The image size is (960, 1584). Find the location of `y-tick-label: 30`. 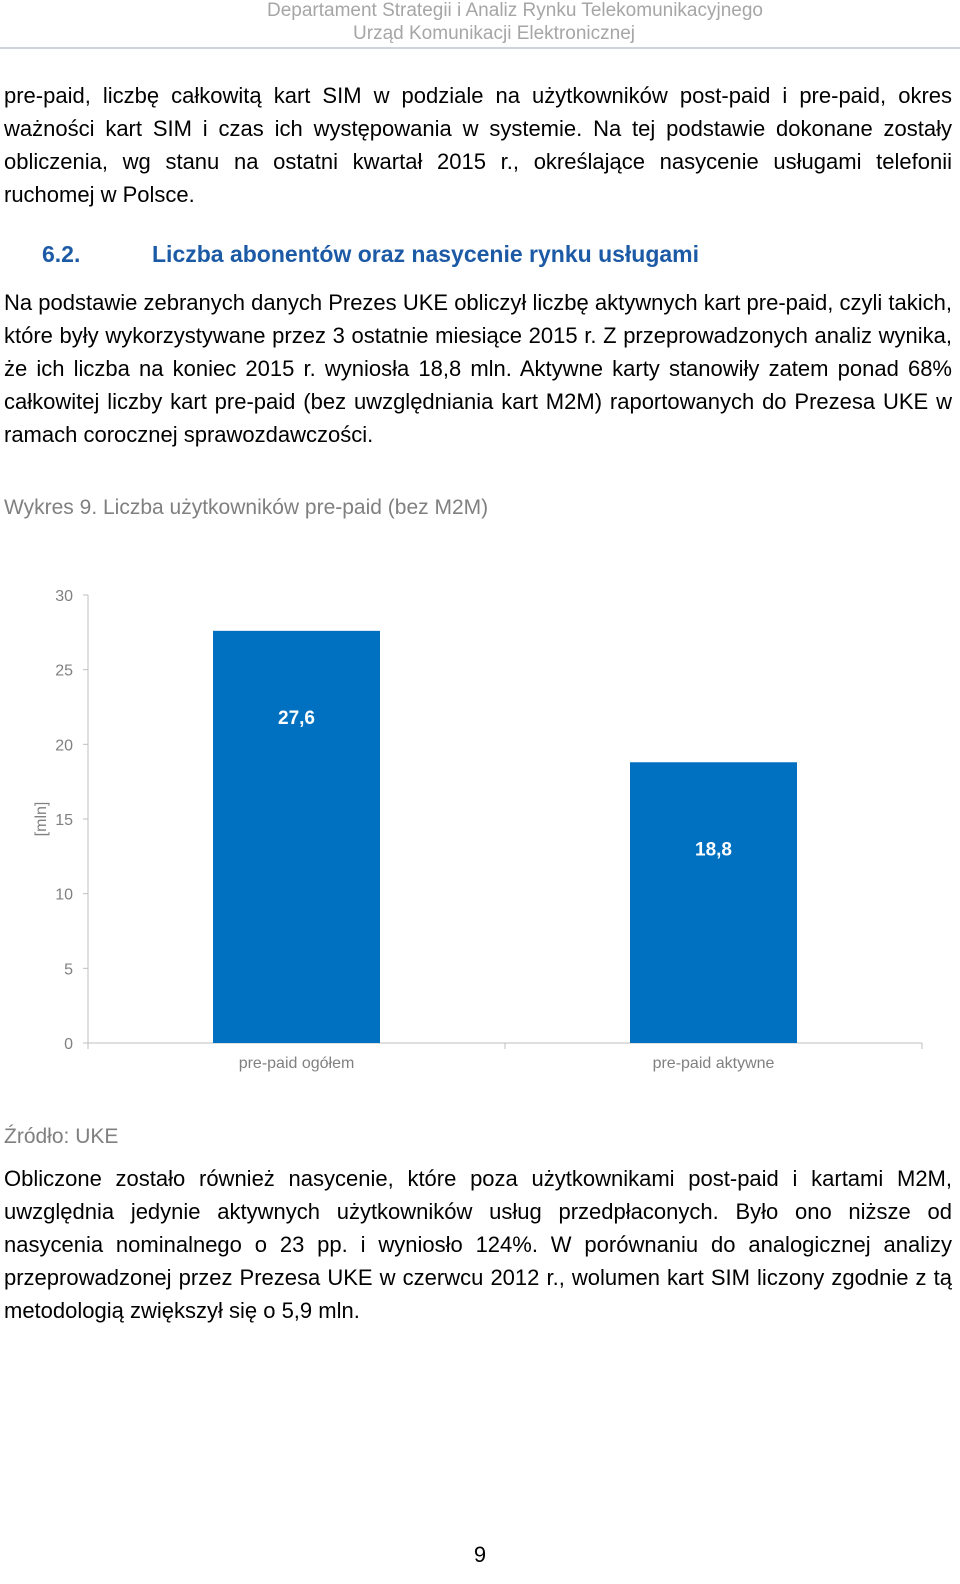

y-tick-label: 30 is located at coordinates (64, 596).